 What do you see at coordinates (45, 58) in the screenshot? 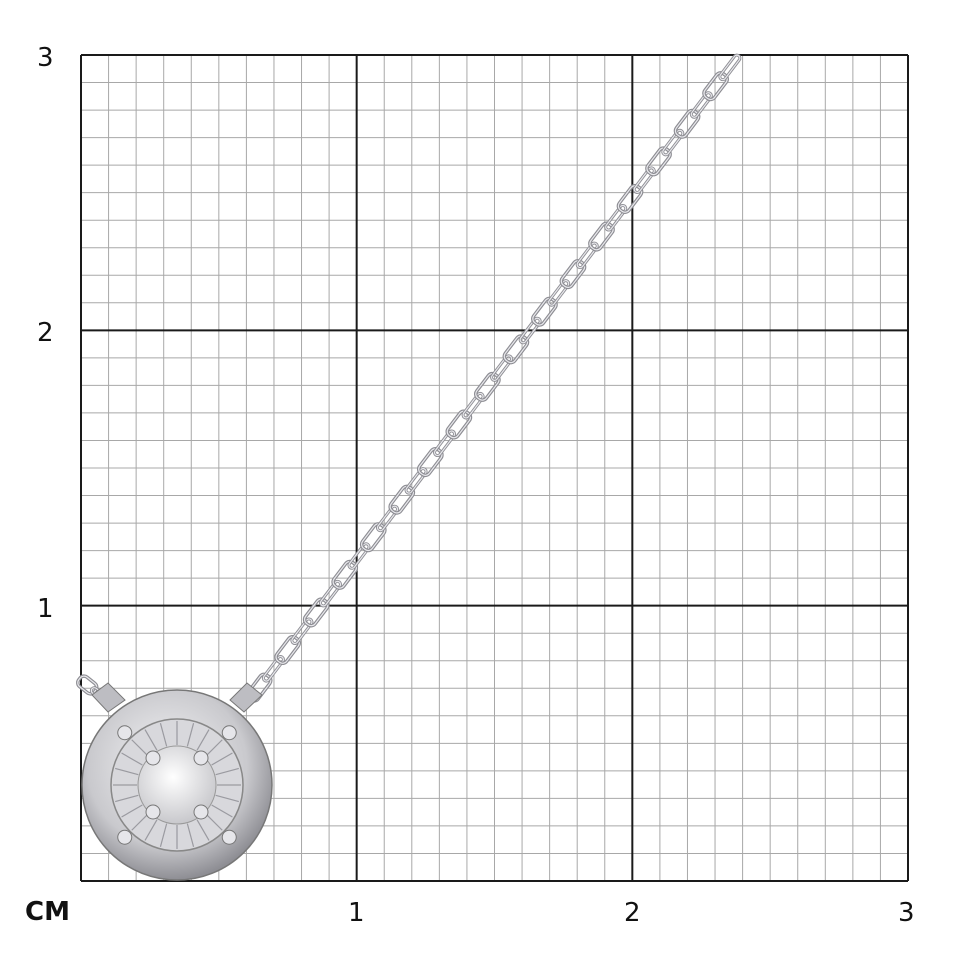
I see `y-tick-3: 3` at bounding box center [45, 58].